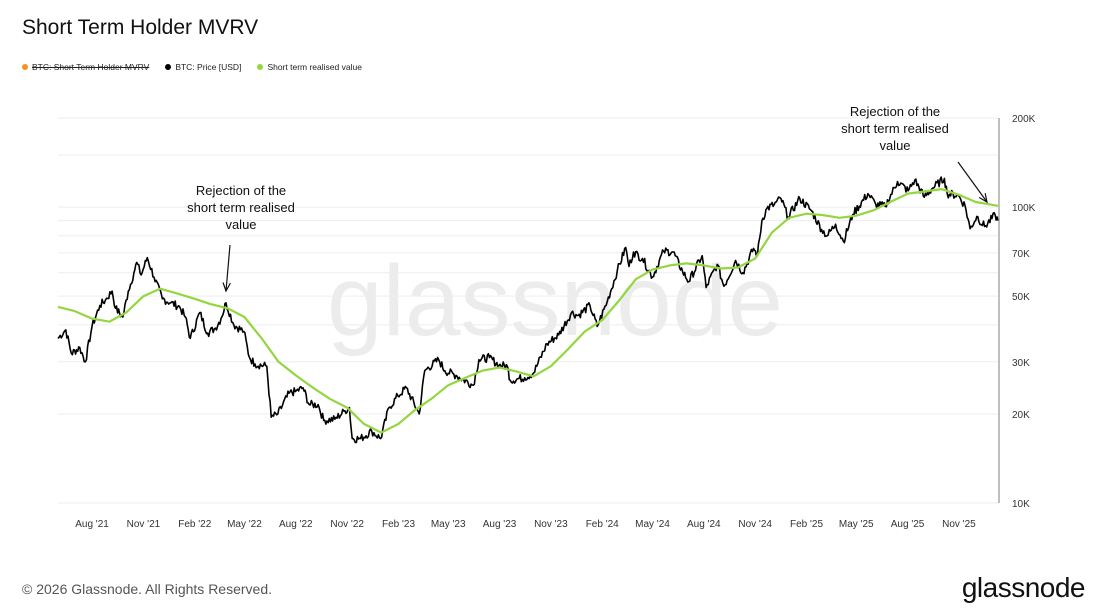  I want to click on legend-item-sth-mvrv: BTC: Short Term Holder MVRV, so click(85, 67).